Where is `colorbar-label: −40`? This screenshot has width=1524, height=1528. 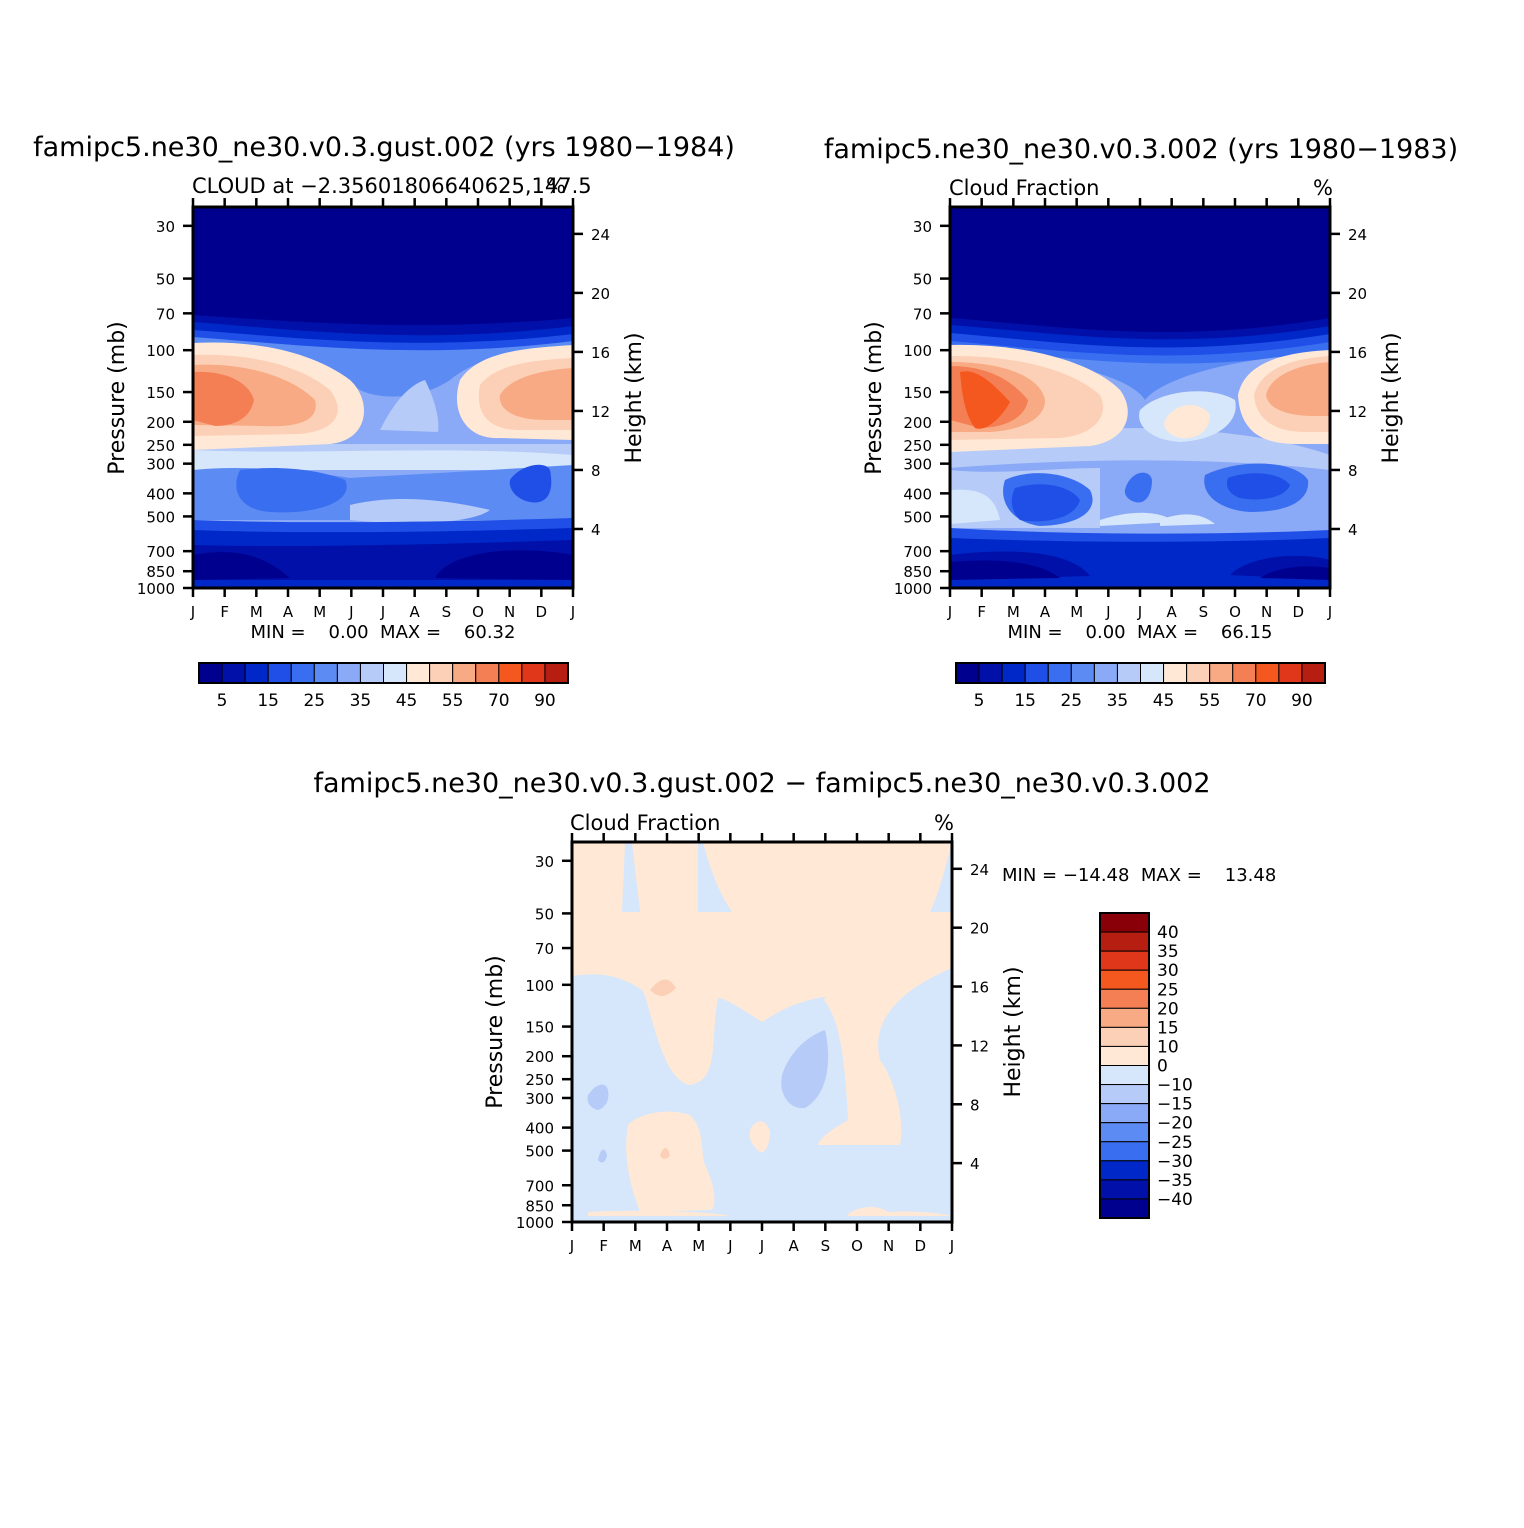
colorbar-label: −40 is located at coordinates (1175, 1200).